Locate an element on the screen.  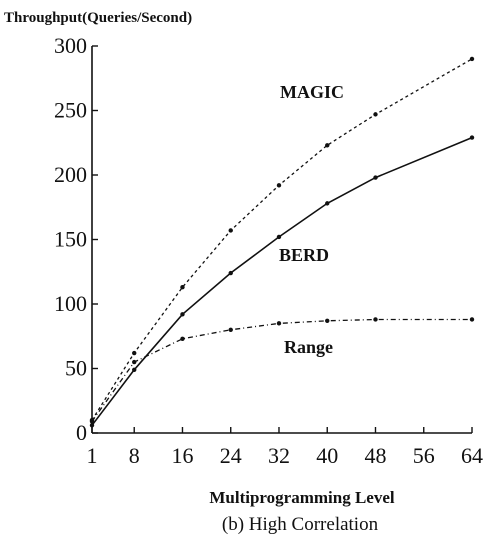
x-tick-label: 56 is located at coordinates (424, 455).